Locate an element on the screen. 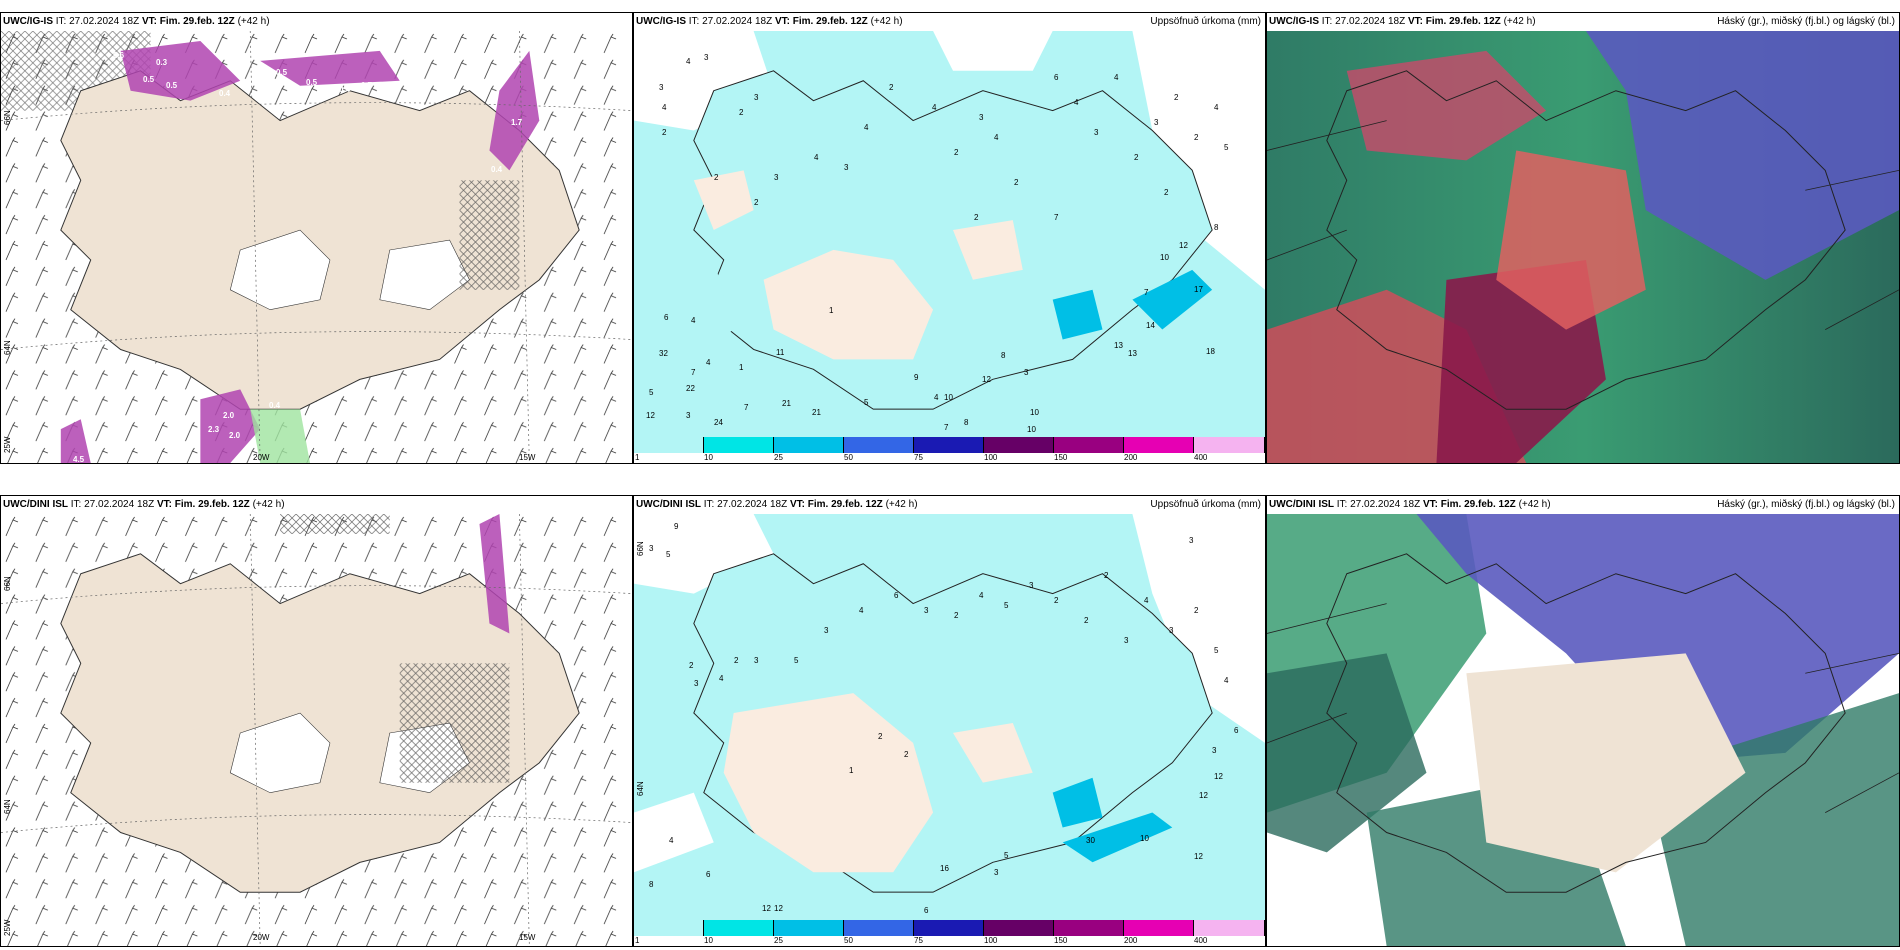 The height and width of the screenshot is (950, 1900). precip-value: 24 is located at coordinates (718, 422).